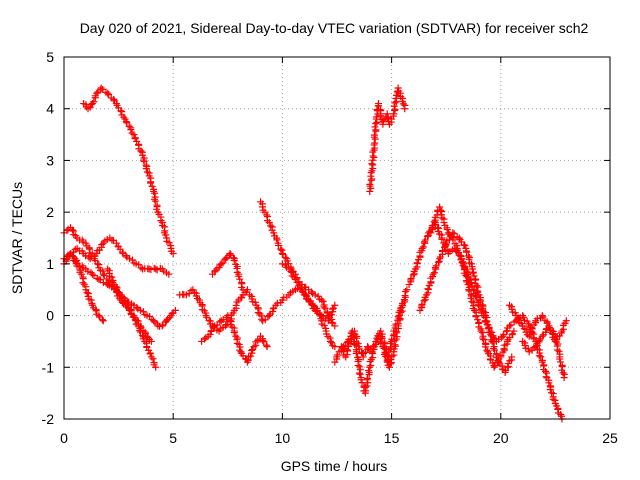  What do you see at coordinates (50, 264) in the screenshot?
I see `y-tick-label: 1` at bounding box center [50, 264].